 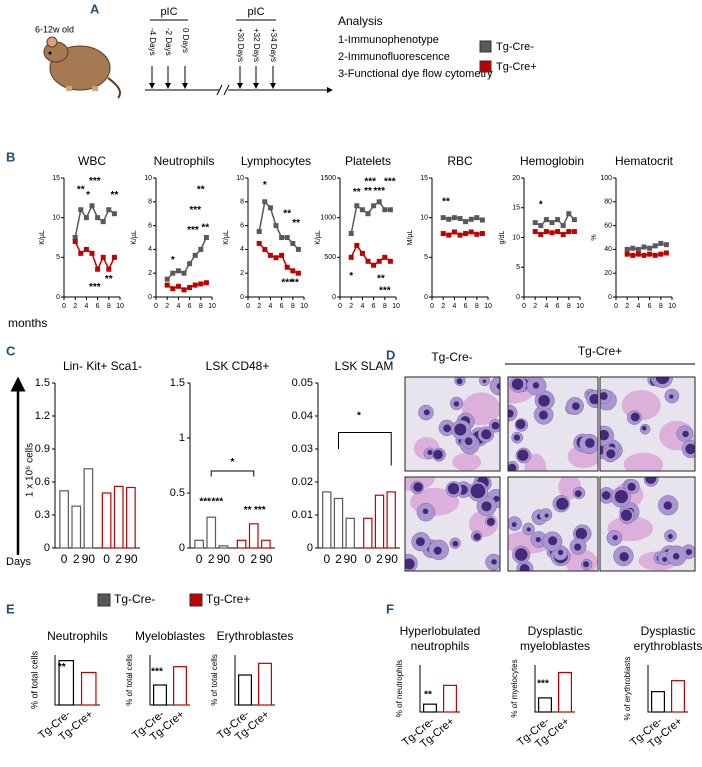 What do you see at coordinates (183, 238) in the screenshot?
I see `axes` at bounding box center [183, 238].